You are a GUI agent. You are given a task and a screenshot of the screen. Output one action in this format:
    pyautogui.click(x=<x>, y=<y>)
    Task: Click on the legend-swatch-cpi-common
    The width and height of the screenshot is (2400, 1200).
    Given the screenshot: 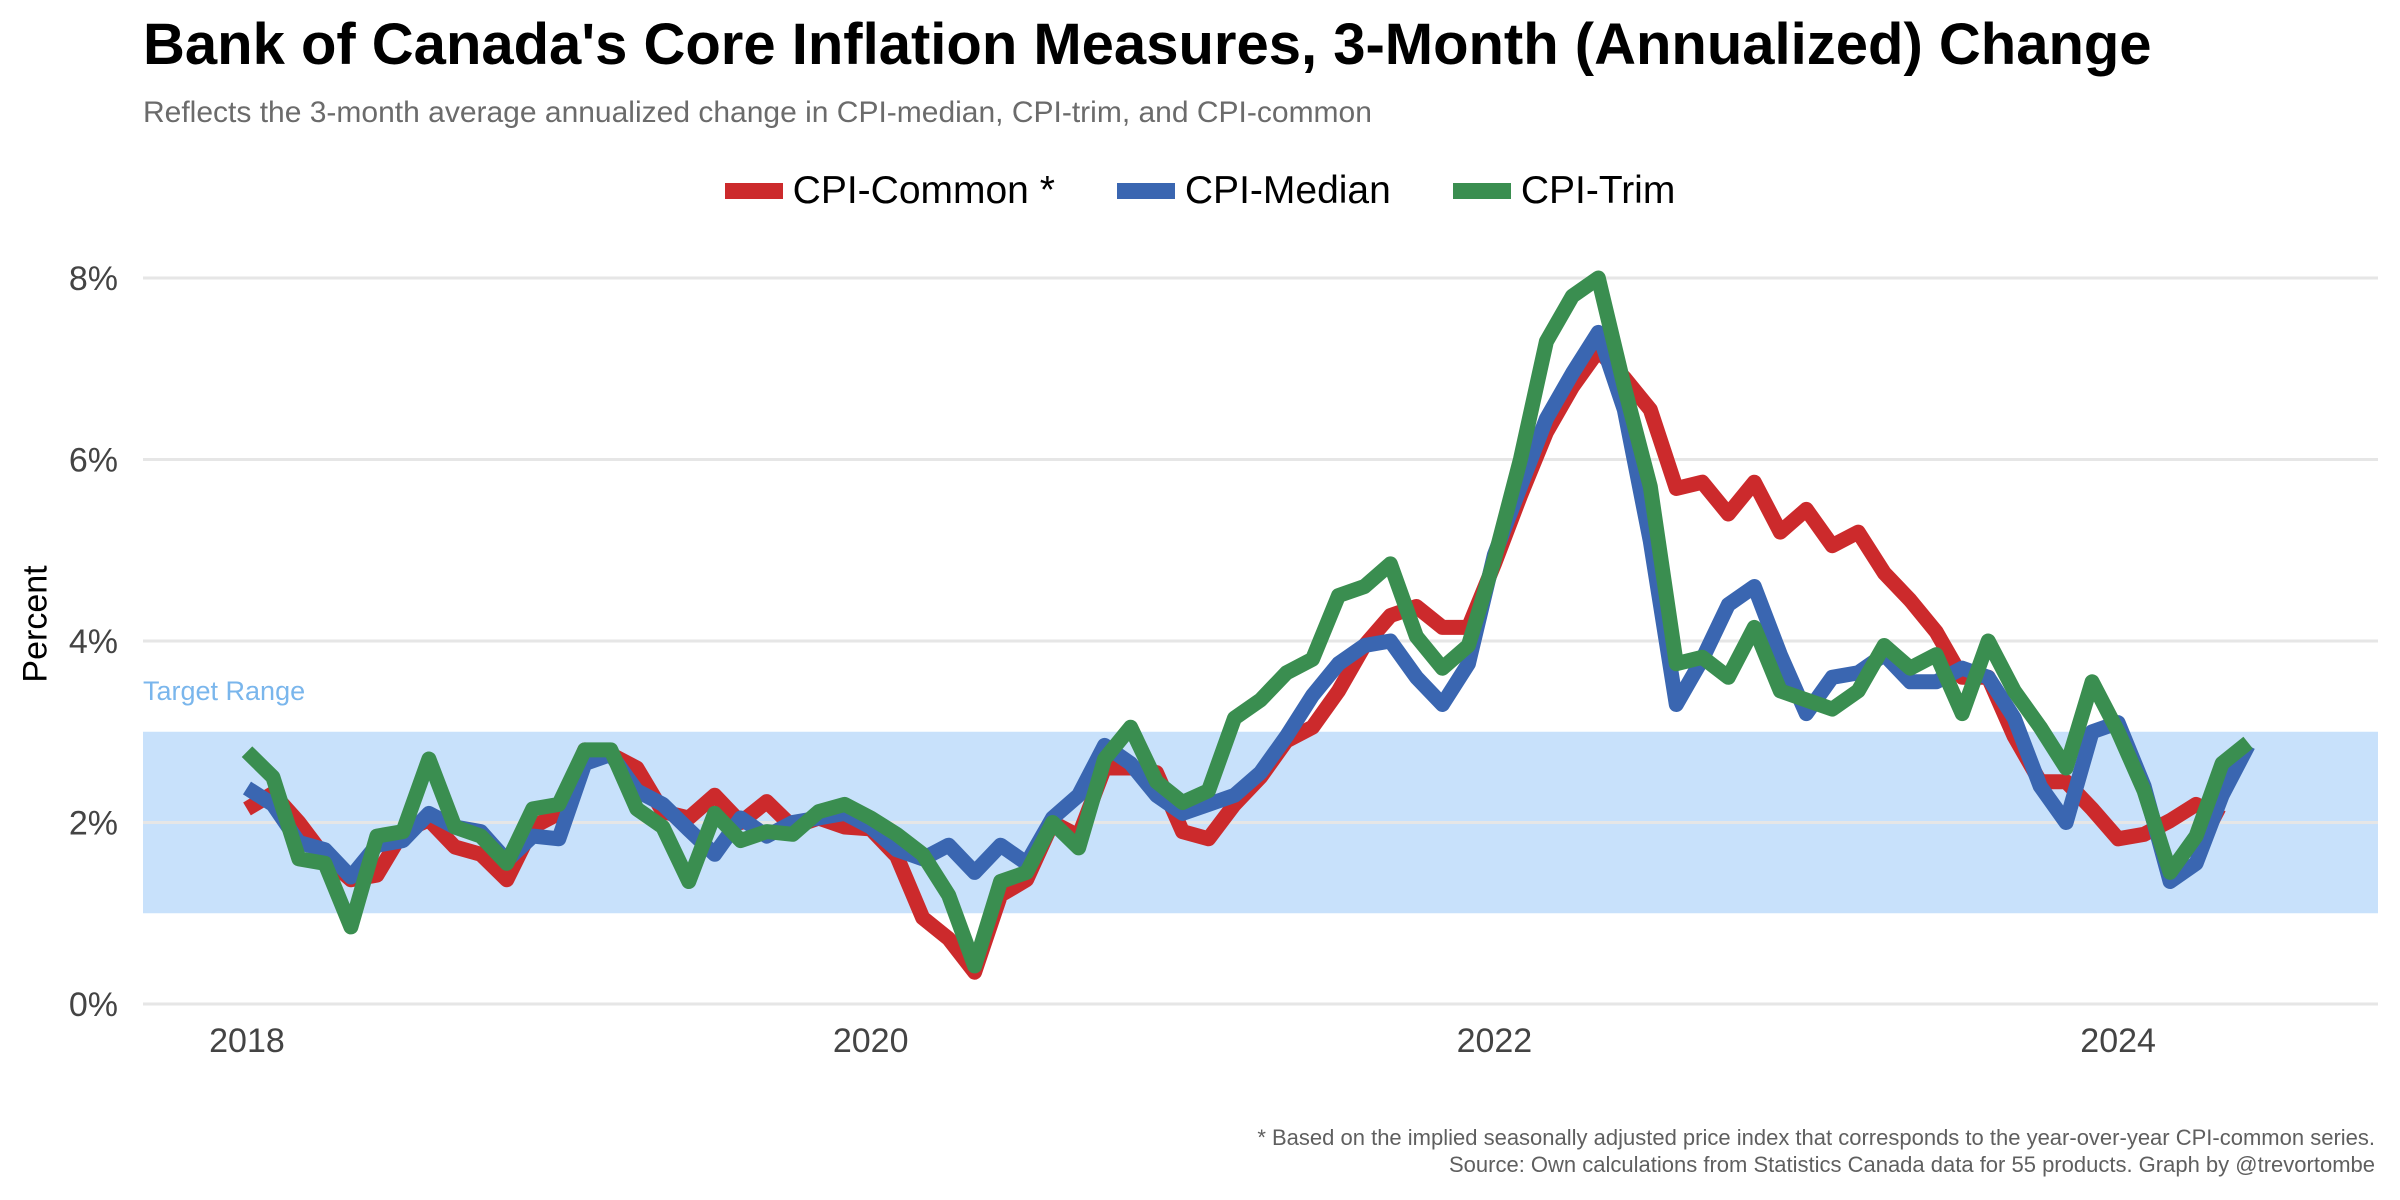 What is the action you would take?
    pyautogui.click(x=753, y=191)
    